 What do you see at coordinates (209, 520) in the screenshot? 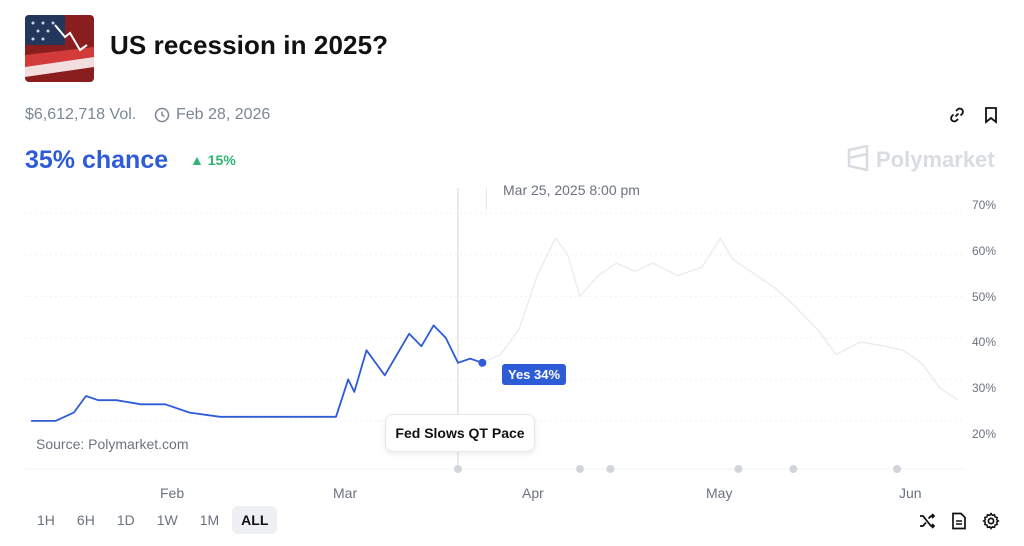
I see `range-1m: 1M` at bounding box center [209, 520].